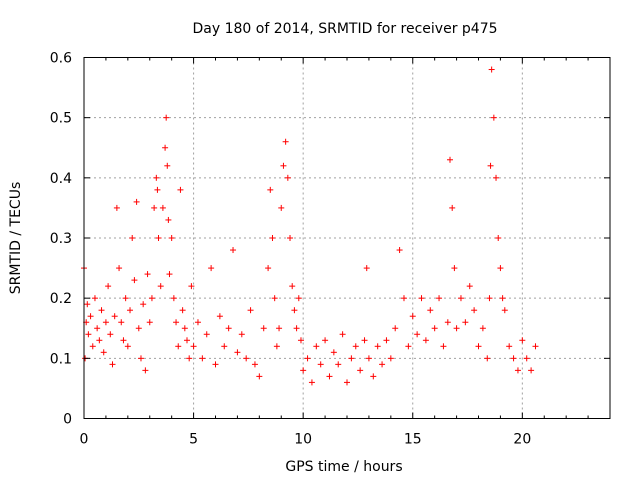  I want to click on y-tick-label: 0.6, so click(61, 59).